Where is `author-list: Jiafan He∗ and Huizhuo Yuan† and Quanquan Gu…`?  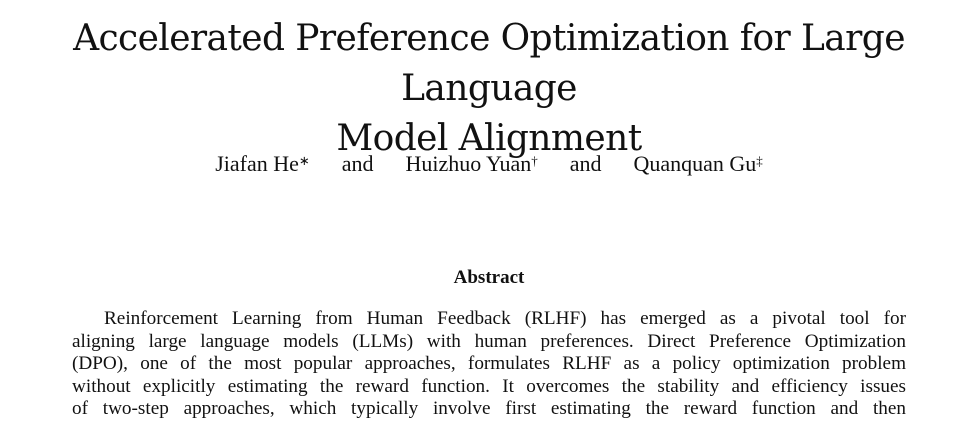 author-list: Jiafan He∗ and Huizhuo Yuan† and Quanquan Gu… is located at coordinates (489, 164).